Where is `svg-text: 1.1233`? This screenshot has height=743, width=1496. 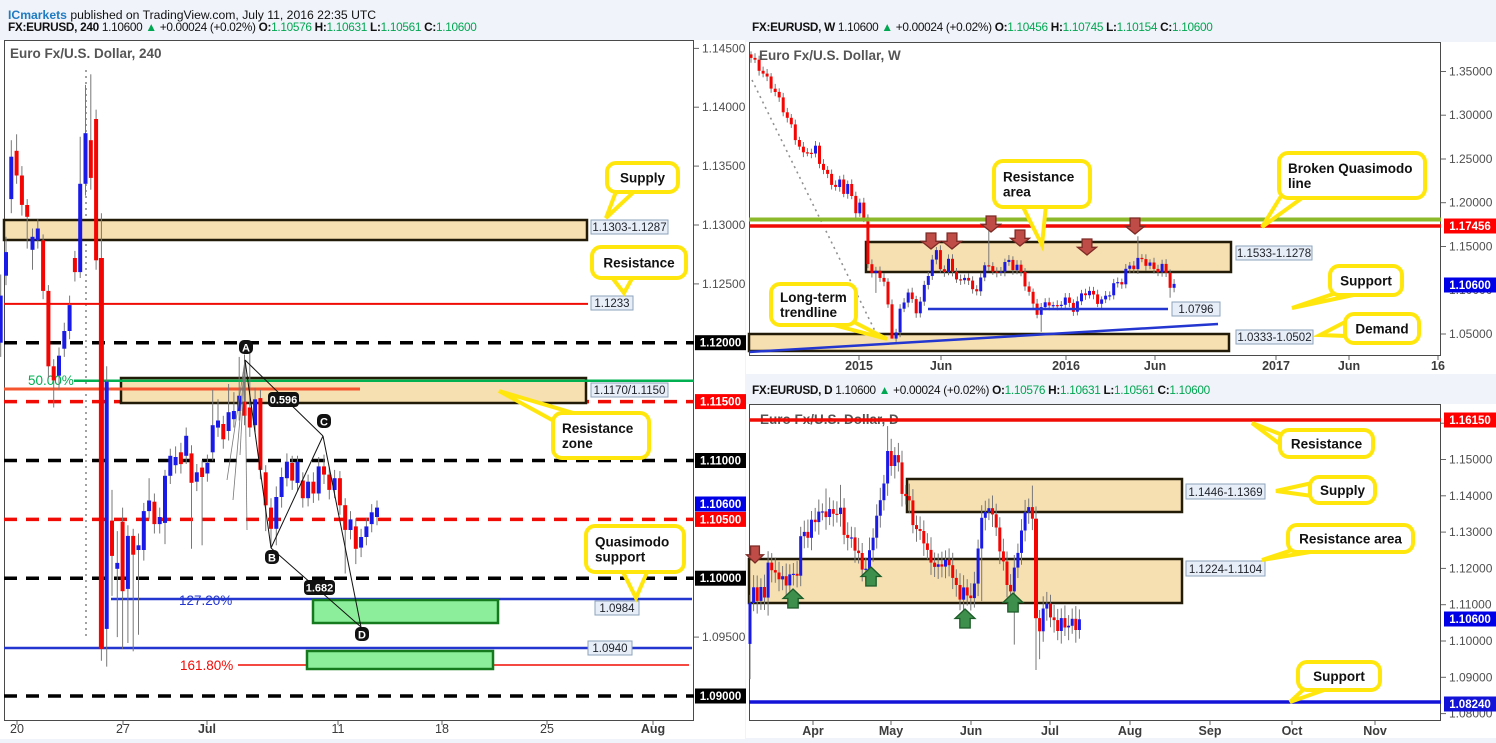
svg-text: 1.1233 is located at coordinates (611, 304).